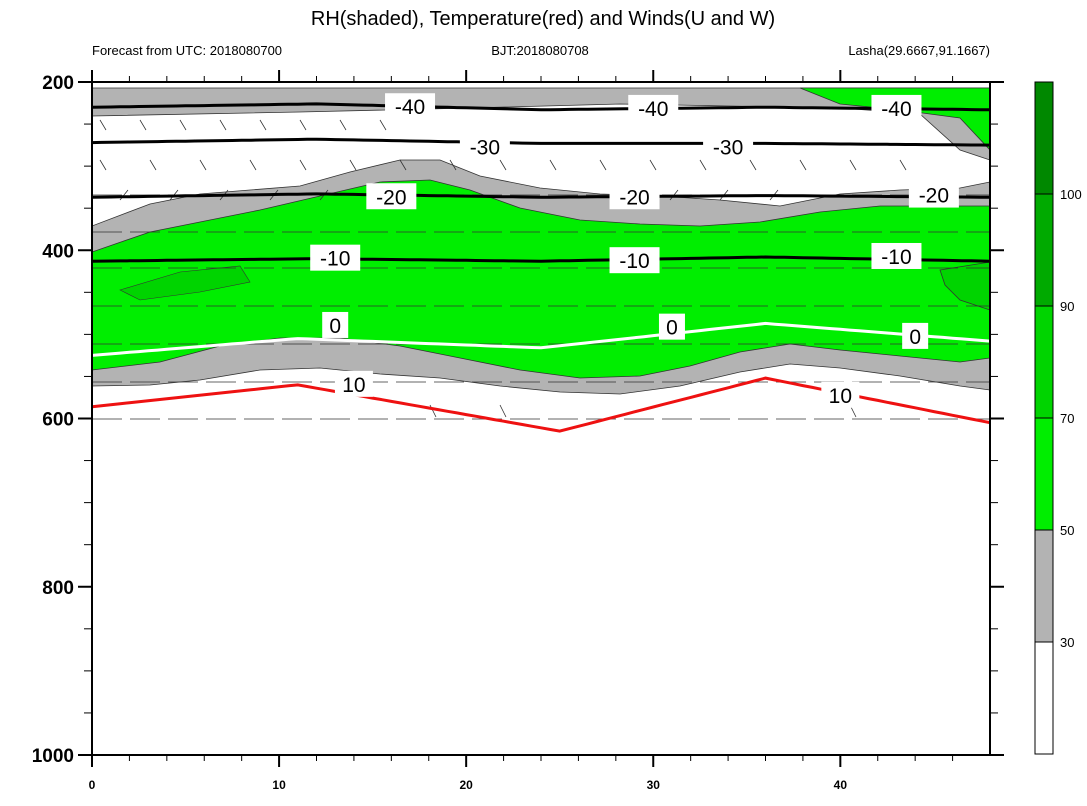 The image size is (1087, 806). Describe the element at coordinates (58, 83) in the screenshot. I see `y-tick-label: 200` at that location.